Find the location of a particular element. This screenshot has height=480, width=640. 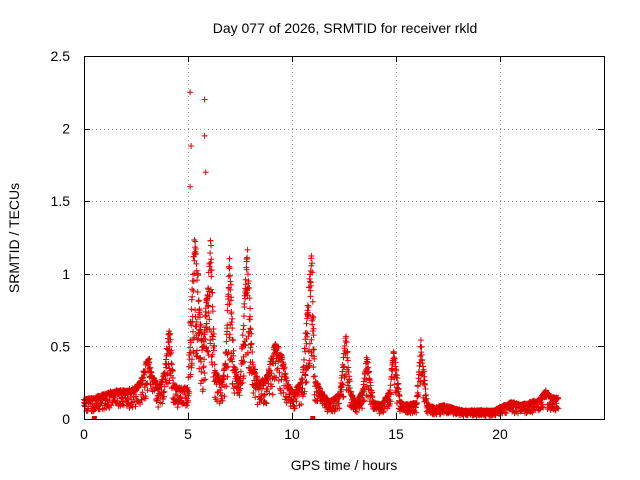

zero-marker is located at coordinates (94, 418).